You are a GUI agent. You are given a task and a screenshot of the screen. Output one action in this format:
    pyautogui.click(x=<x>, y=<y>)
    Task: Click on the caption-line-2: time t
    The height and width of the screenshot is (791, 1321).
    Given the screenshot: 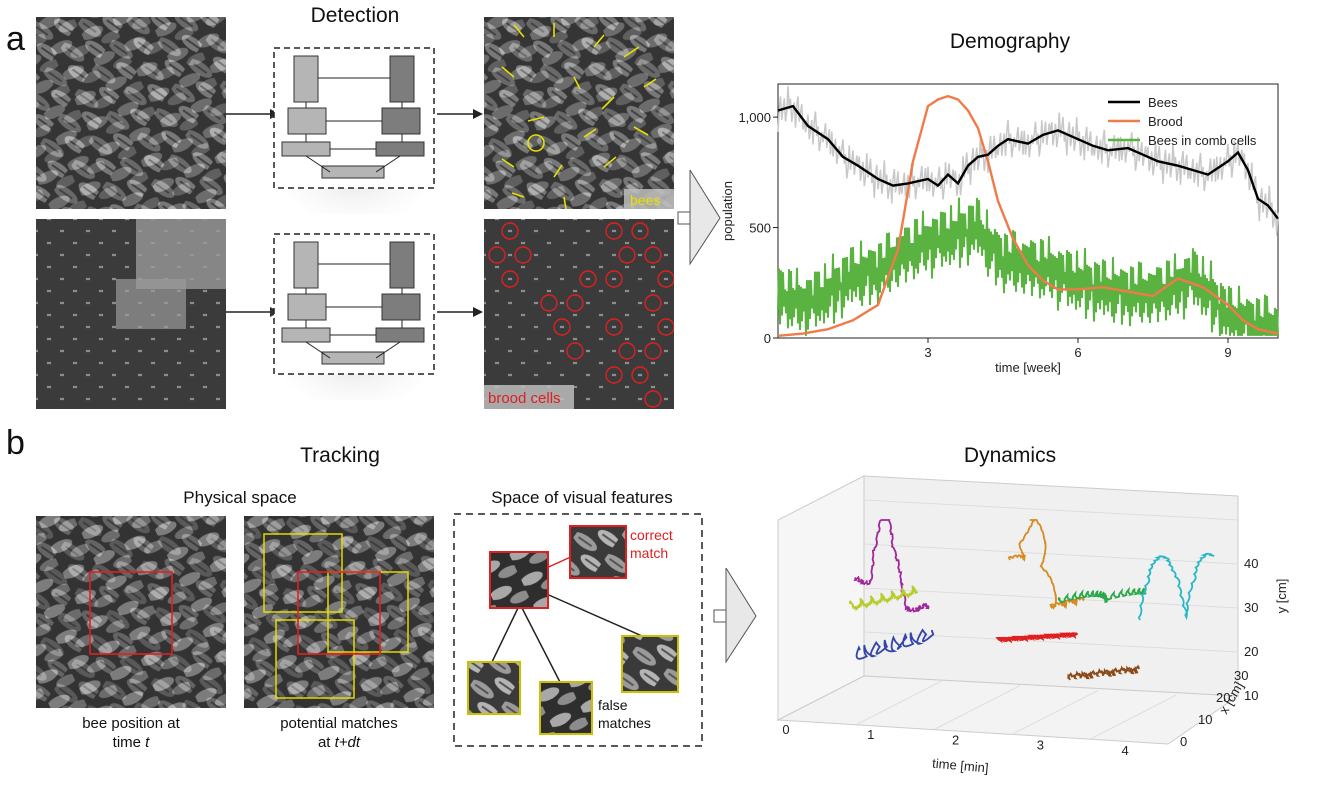 What is the action you would take?
    pyautogui.click(x=131, y=742)
    